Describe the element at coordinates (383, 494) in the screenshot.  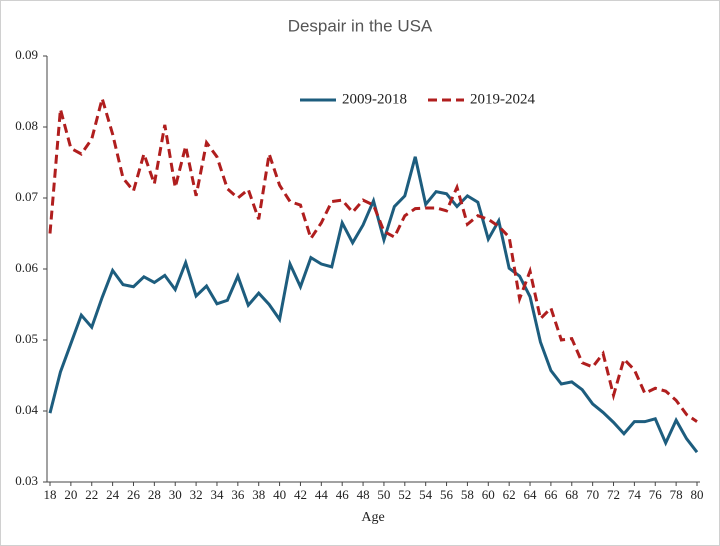
I see `x-tick-label: 50` at that location.